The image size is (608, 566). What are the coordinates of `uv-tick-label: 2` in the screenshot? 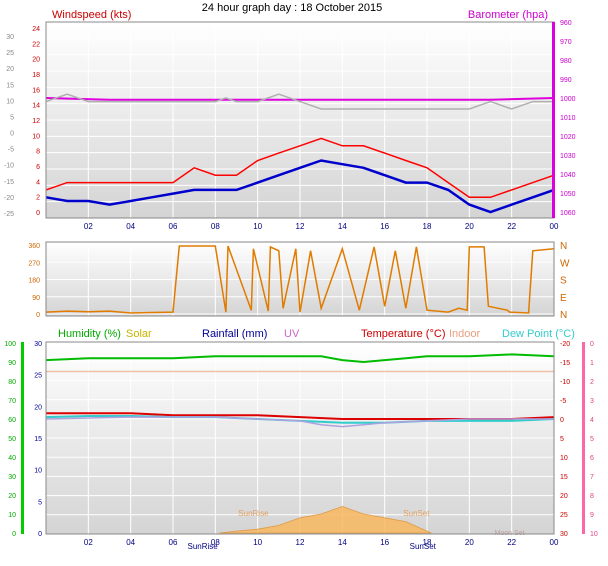 It's located at (592, 382).